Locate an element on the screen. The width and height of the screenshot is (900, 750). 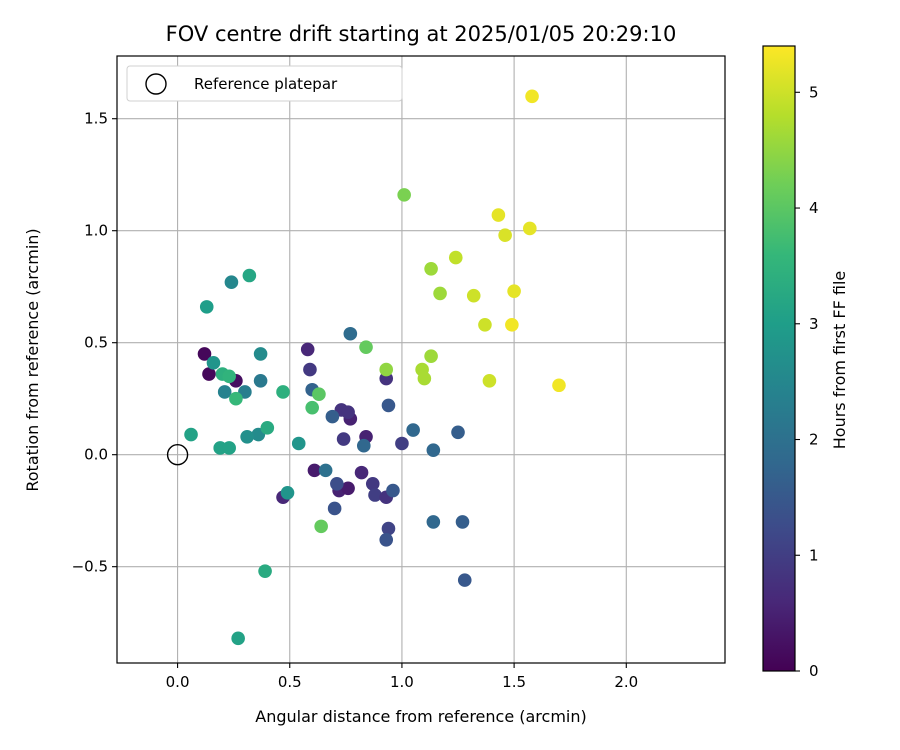
x-axis-ticks: 0.0 0.5 1.0 1.5 2.0 is located at coordinates (402, 677).